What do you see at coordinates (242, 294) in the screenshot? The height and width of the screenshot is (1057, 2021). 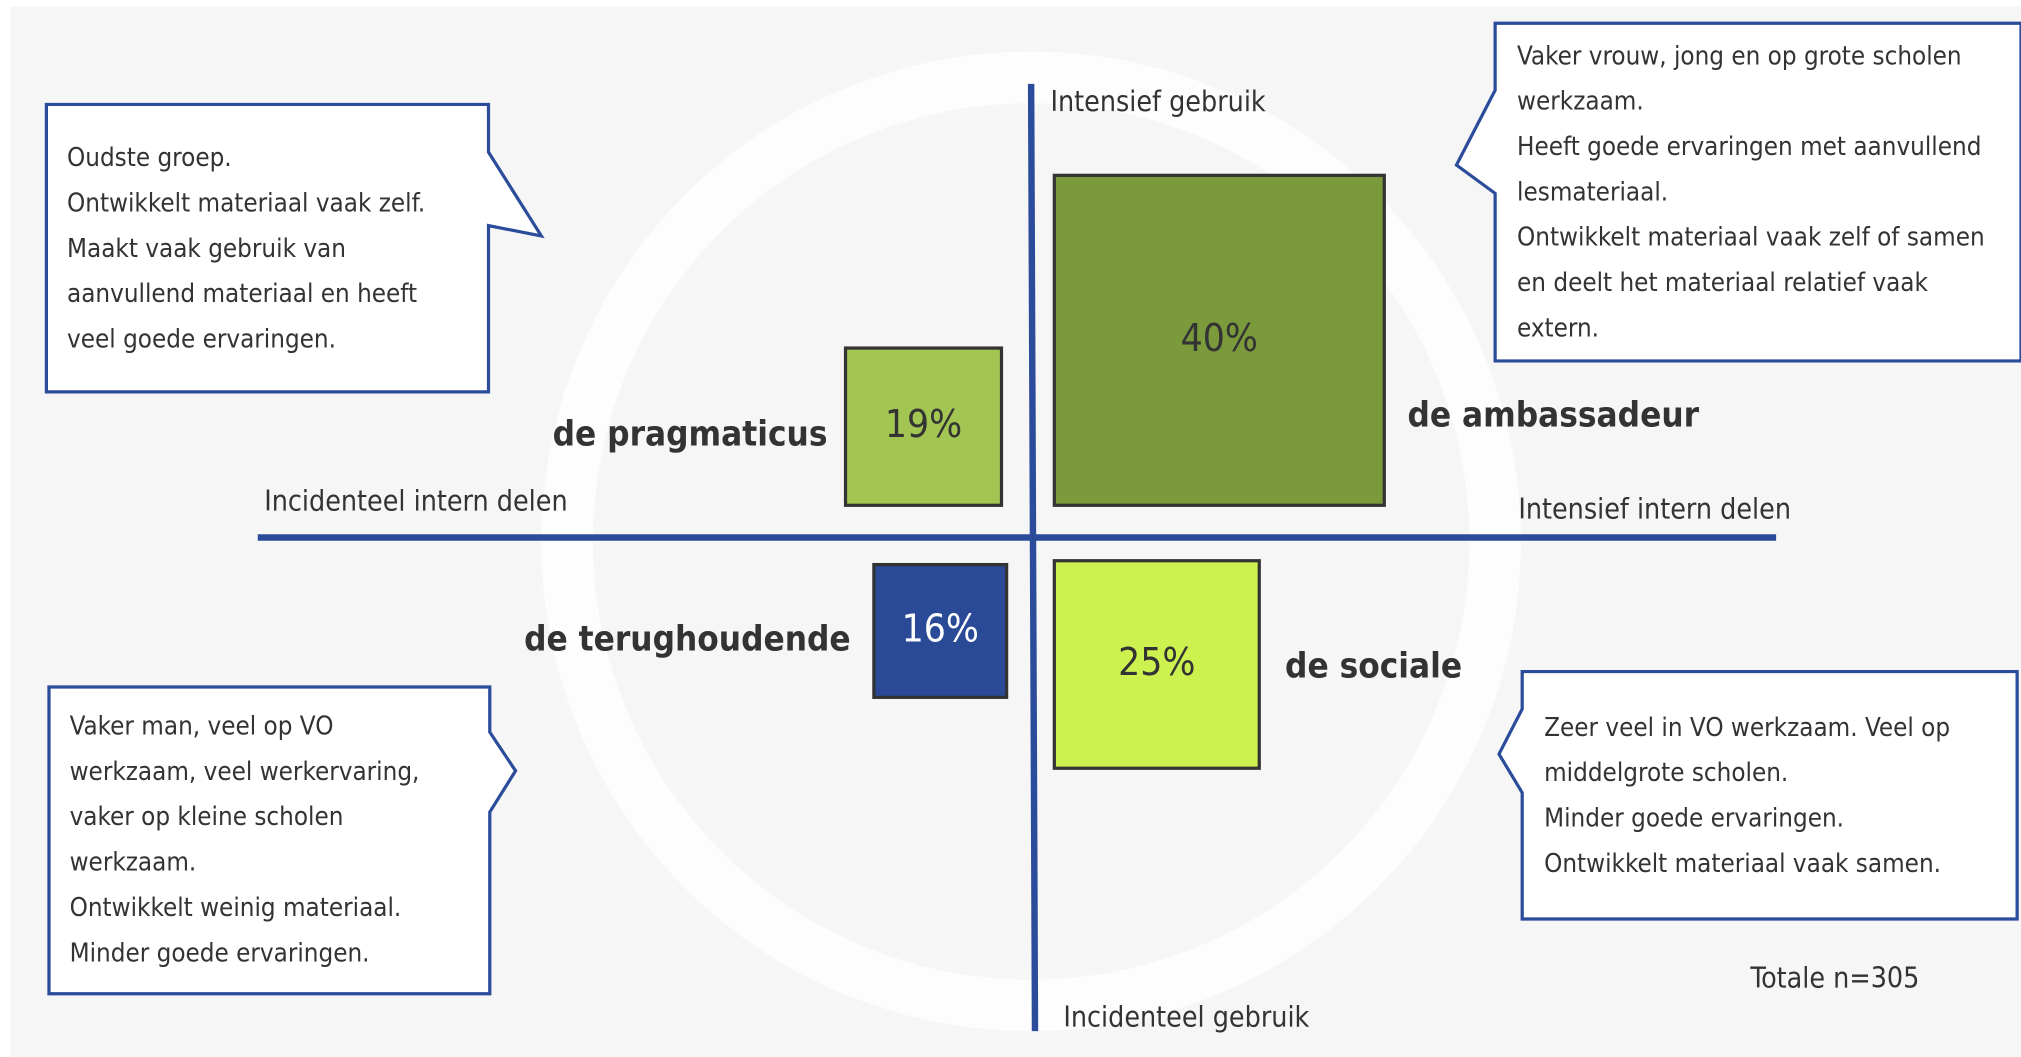 I see `description-line: aanvullend materiaal en heeft` at bounding box center [242, 294].